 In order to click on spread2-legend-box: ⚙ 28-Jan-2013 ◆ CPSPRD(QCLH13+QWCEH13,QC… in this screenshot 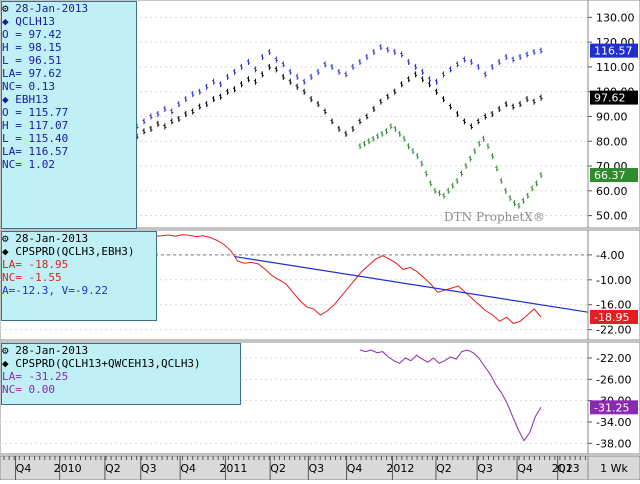, I will do `click(121, 374)`.